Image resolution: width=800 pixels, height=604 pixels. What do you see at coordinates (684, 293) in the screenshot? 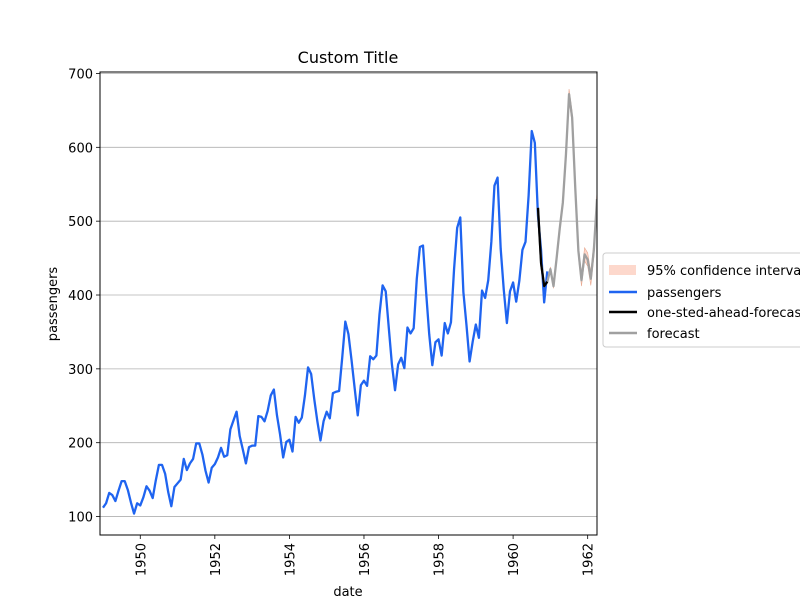
I see `legend-label-passengers: passengers` at bounding box center [684, 293].